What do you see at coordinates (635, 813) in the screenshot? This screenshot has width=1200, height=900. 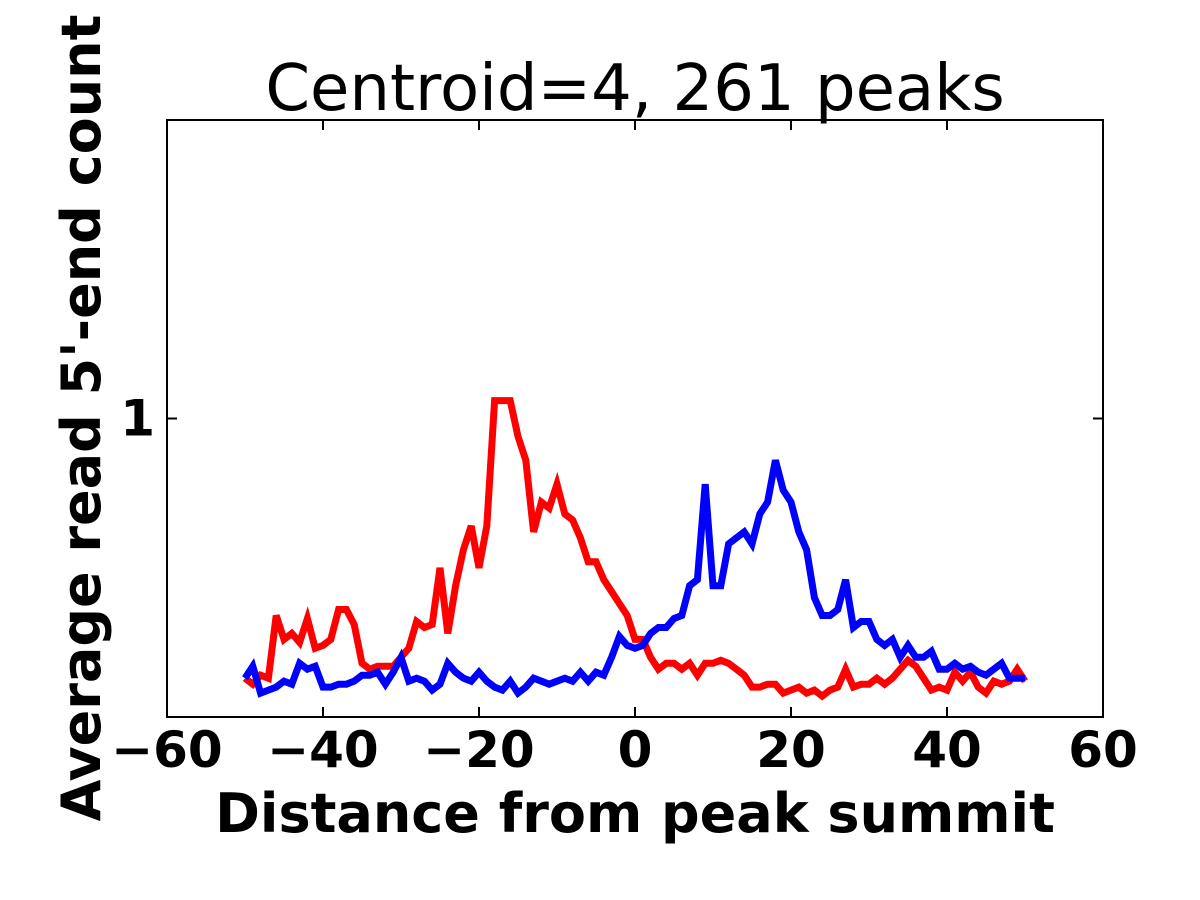 I see `x-axis-label: Distance from peak summit` at bounding box center [635, 813].